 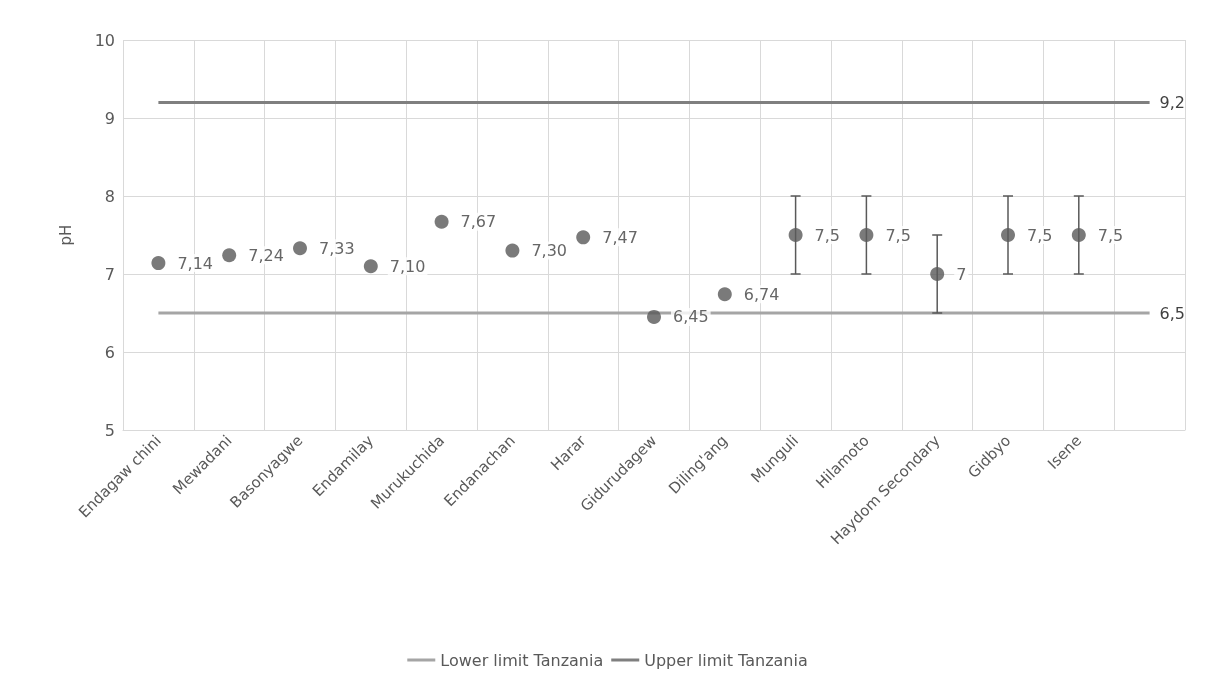 What do you see at coordinates (1172, 102) in the screenshot?
I see `data-label: 9,2` at bounding box center [1172, 102].